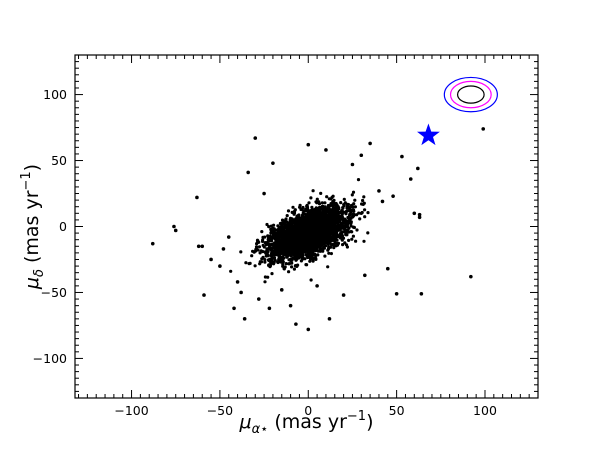  Describe the element at coordinates (306, 423) in the screenshot. I see `x-axis-label: μα⋆ (mas yr−1)` at that location.